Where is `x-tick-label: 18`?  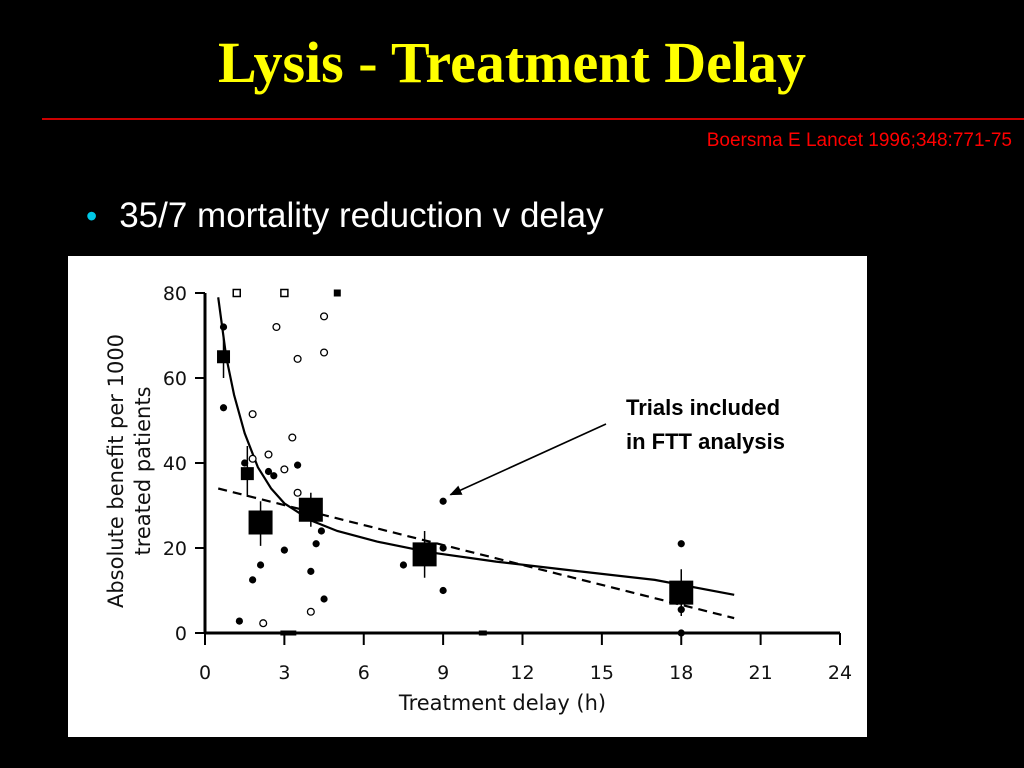
x-tick-label: 18 is located at coordinates (681, 673).